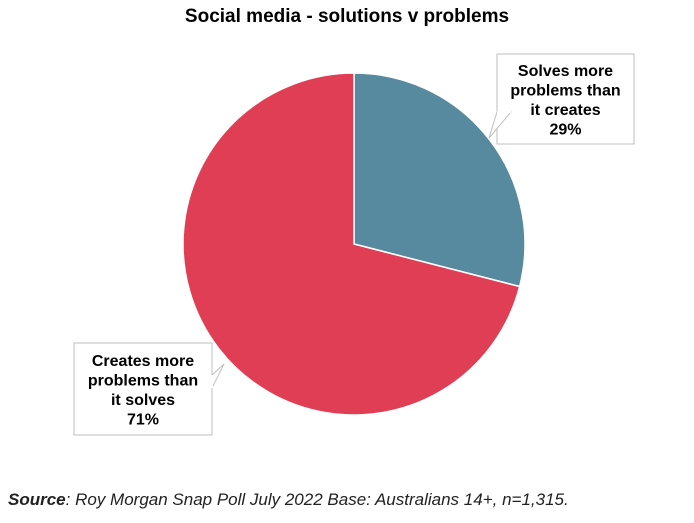 Image resolution: width=694 pixels, height=523 pixels. Describe the element at coordinates (565, 71) in the screenshot. I see `slice-label-line: Solves more` at that location.